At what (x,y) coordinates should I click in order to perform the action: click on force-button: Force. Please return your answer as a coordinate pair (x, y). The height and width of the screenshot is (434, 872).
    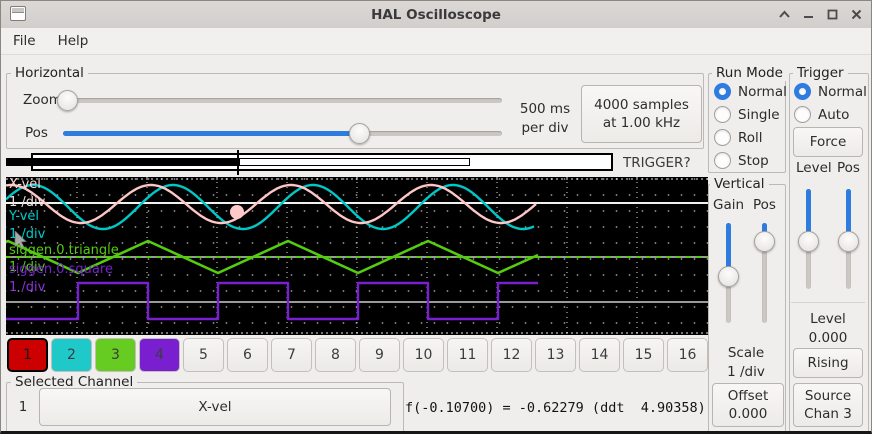
    Looking at the image, I should click on (828, 142).